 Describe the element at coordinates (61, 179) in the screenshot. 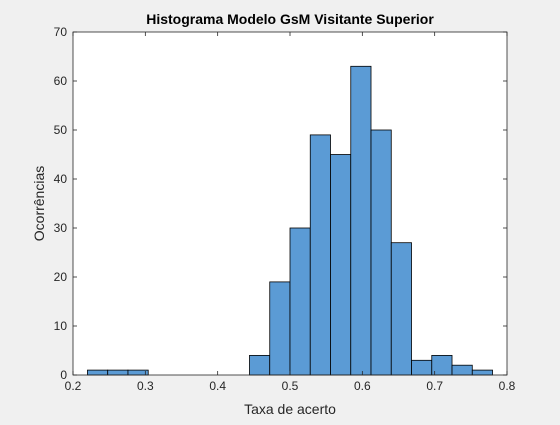

I see `y-tick-label: 40` at that location.